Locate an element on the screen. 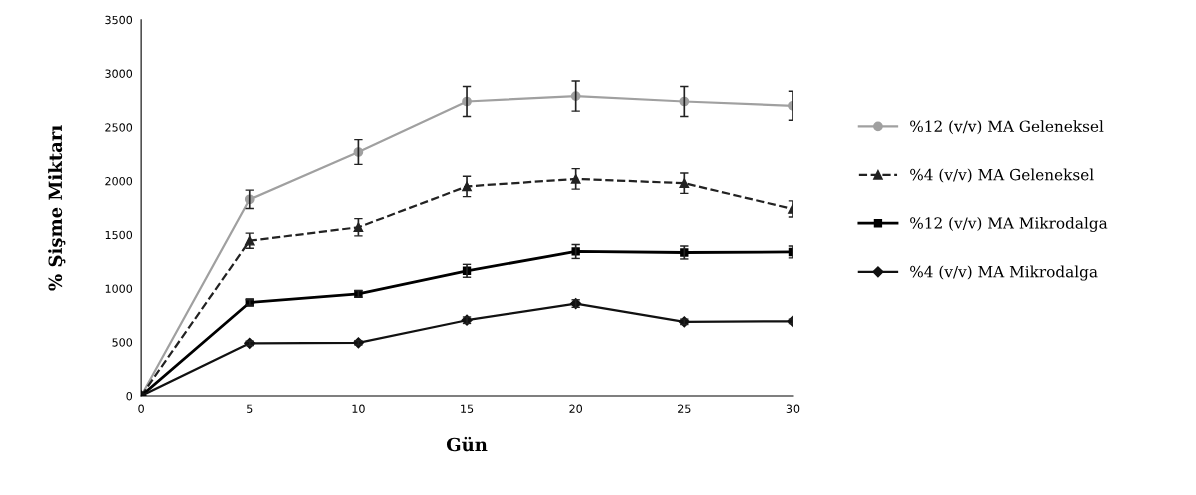 The width and height of the screenshot is (1196, 495). y-tick-label: 2500 is located at coordinates (119, 127).